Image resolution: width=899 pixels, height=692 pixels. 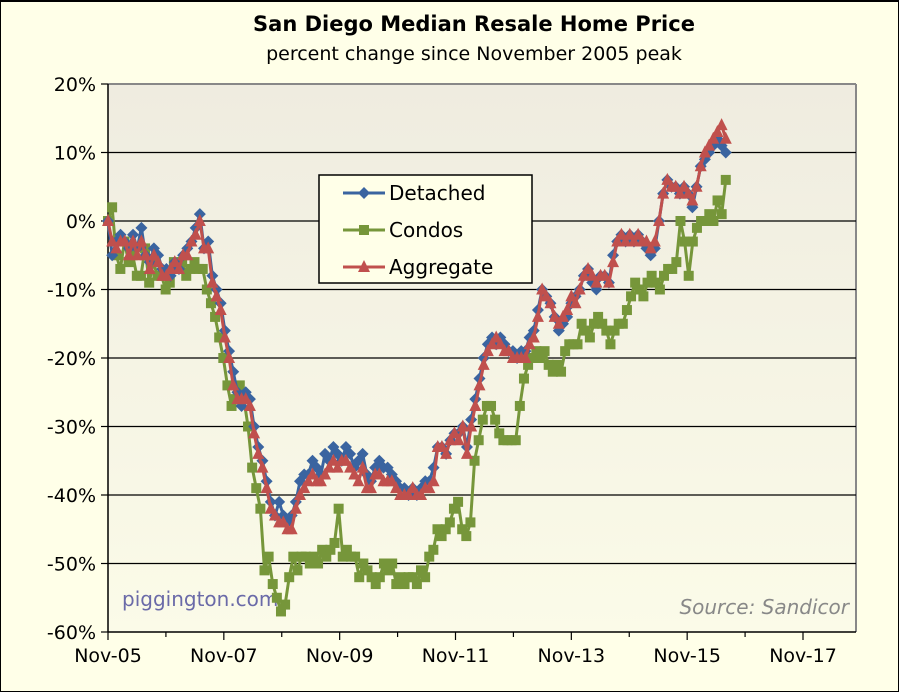 I want to click on legend-item-aggregate: Aggregate, so click(x=418, y=267).